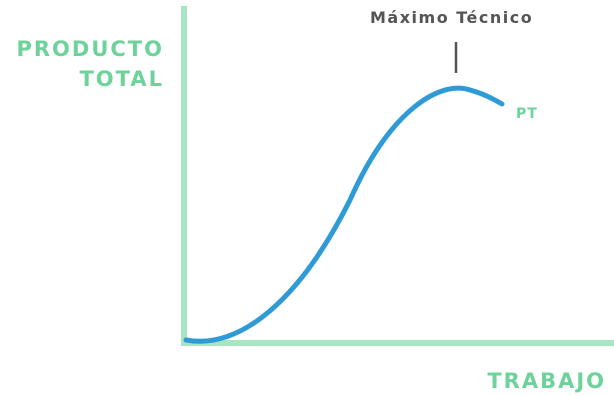  What do you see at coordinates (90, 49) in the screenshot?
I see `y-axis-label-line-1: PRODUCTO` at bounding box center [90, 49].